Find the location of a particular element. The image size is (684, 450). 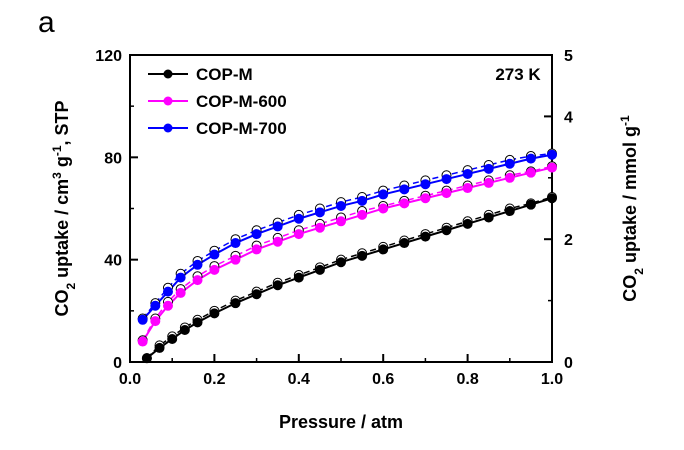

legend-label: COP-M is located at coordinates (224, 74).